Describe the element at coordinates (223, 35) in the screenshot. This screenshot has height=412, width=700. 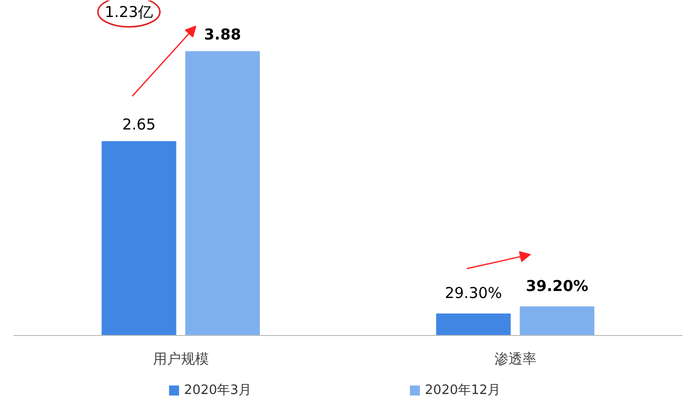
I see `data-label: 3.88` at that location.